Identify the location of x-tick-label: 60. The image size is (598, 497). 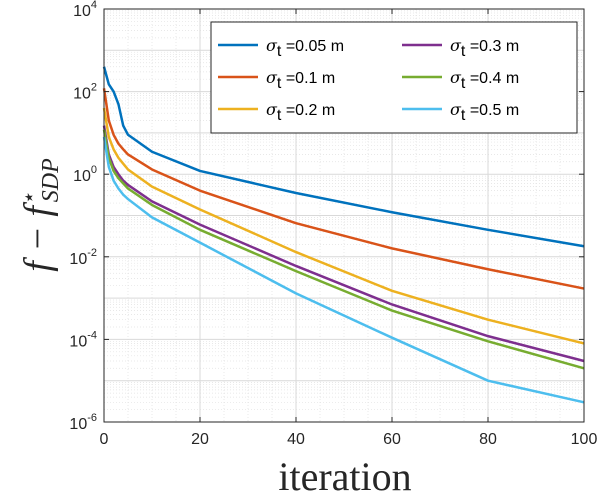
(392, 439).